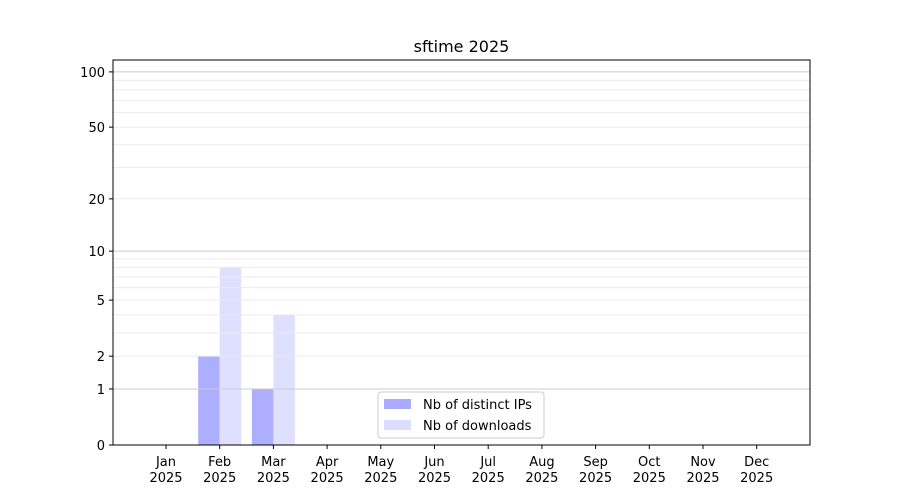 This screenshot has height=500, width=900. What do you see at coordinates (284, 379) in the screenshot?
I see `bar-downloads` at bounding box center [284, 379].